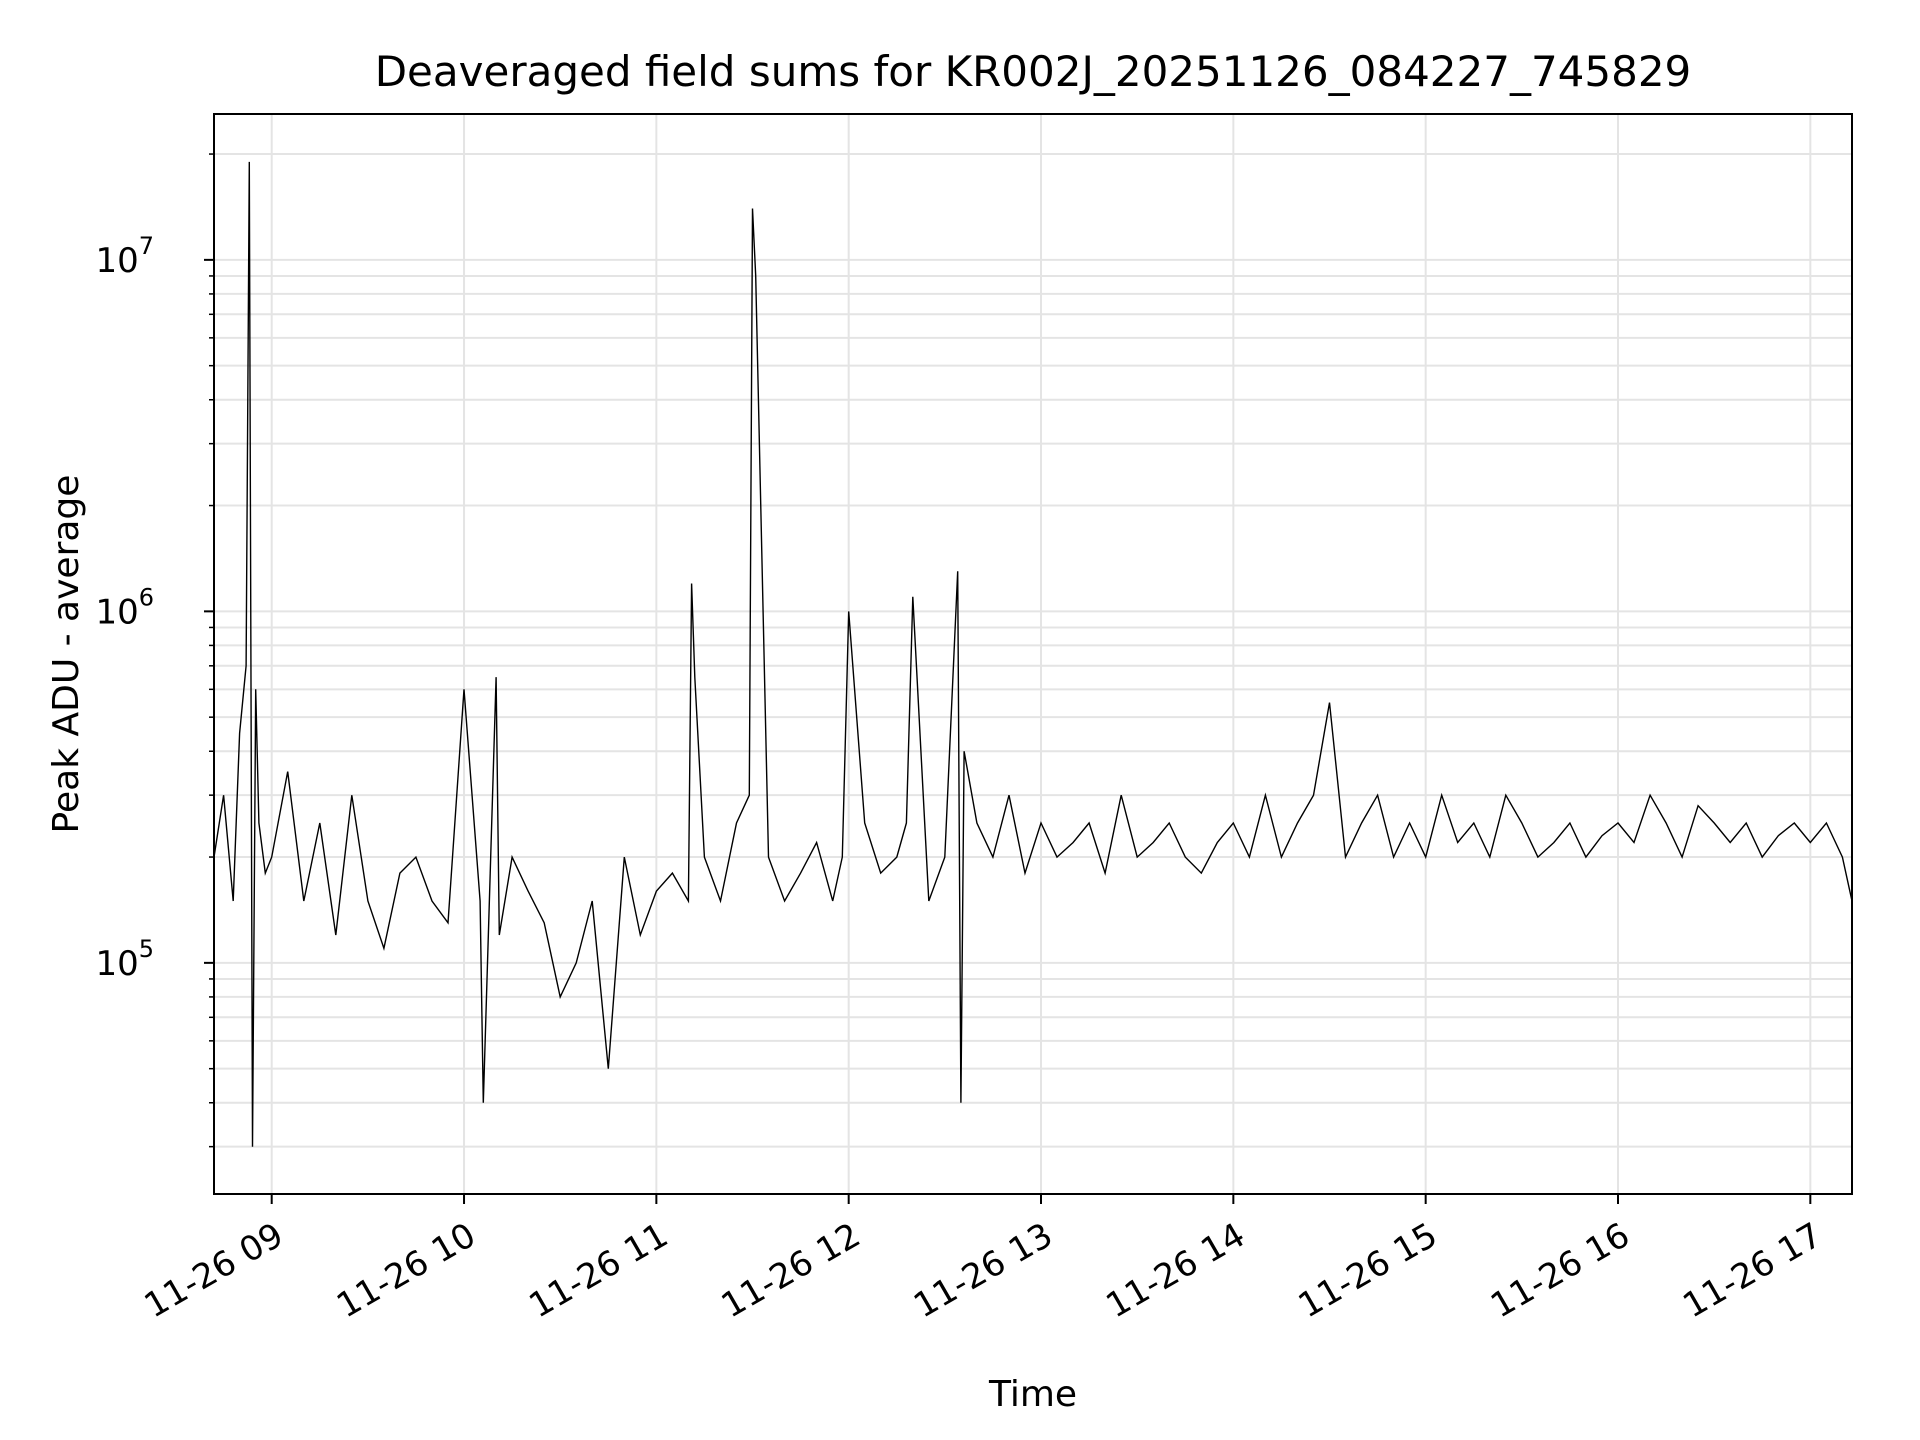 Image resolution: width=1920 pixels, height=1440 pixels. Describe the element at coordinates (146, 949) in the screenshot. I see `y-tick-exponent: 5` at that location.